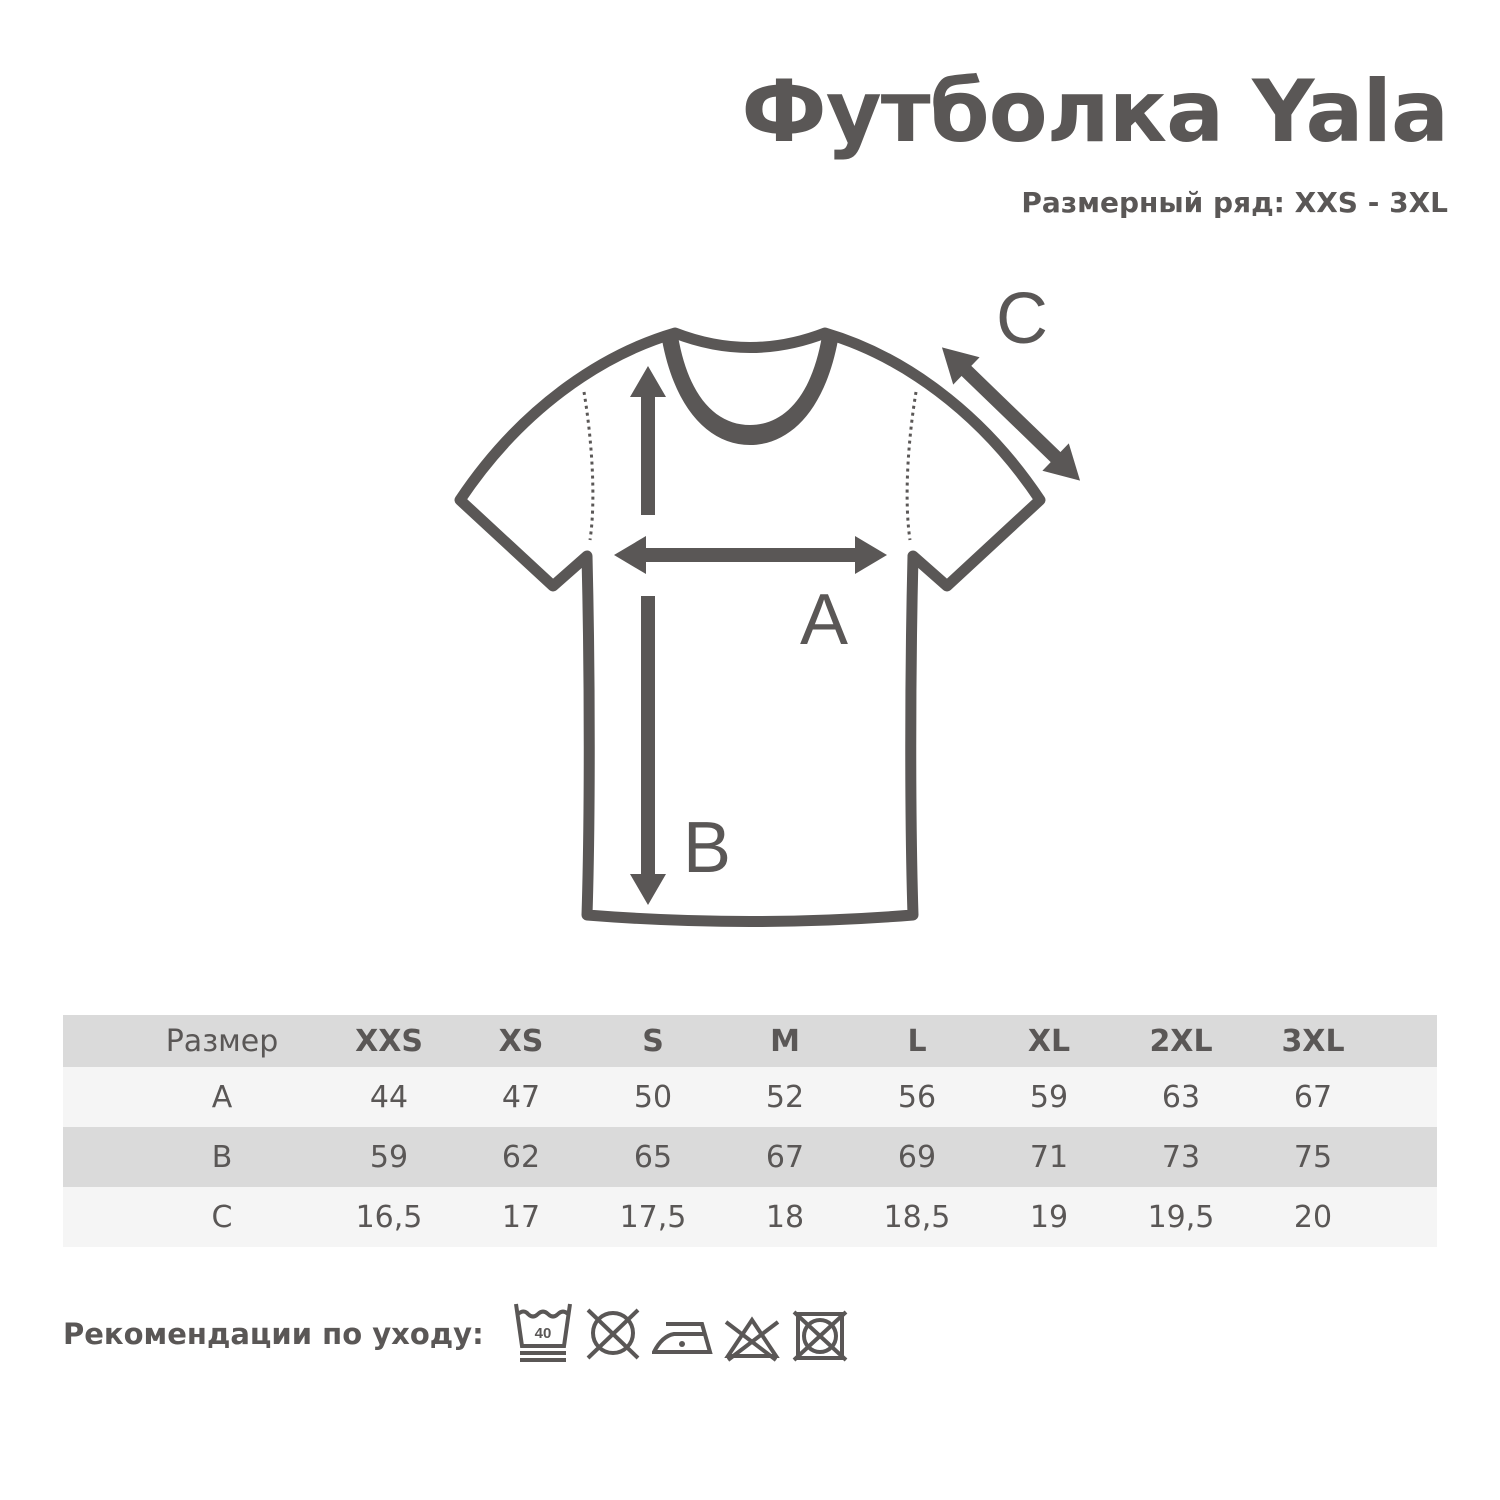 This screenshot has height=1500, width=1500. Describe the element at coordinates (824, 620) in the screenshot. I see `label-a: A` at that location.